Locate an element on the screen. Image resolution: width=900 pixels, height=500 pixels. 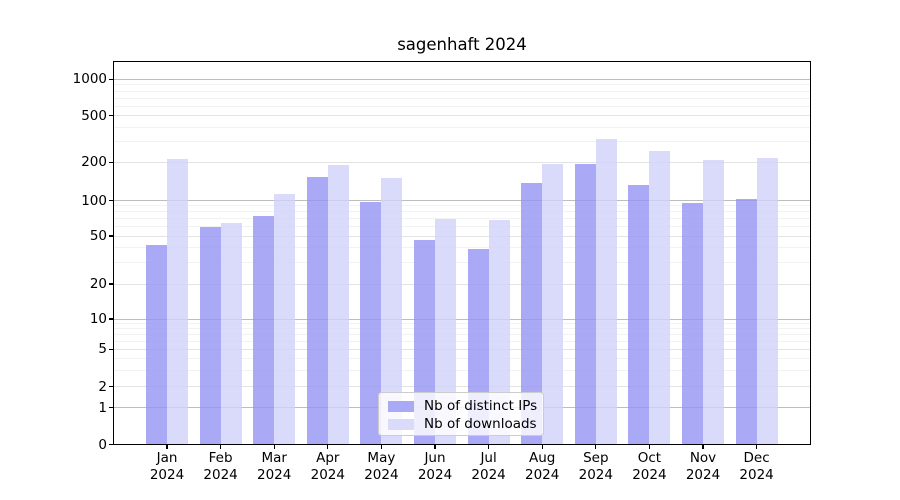
y-tick-label: 0 is located at coordinates (102, 444).